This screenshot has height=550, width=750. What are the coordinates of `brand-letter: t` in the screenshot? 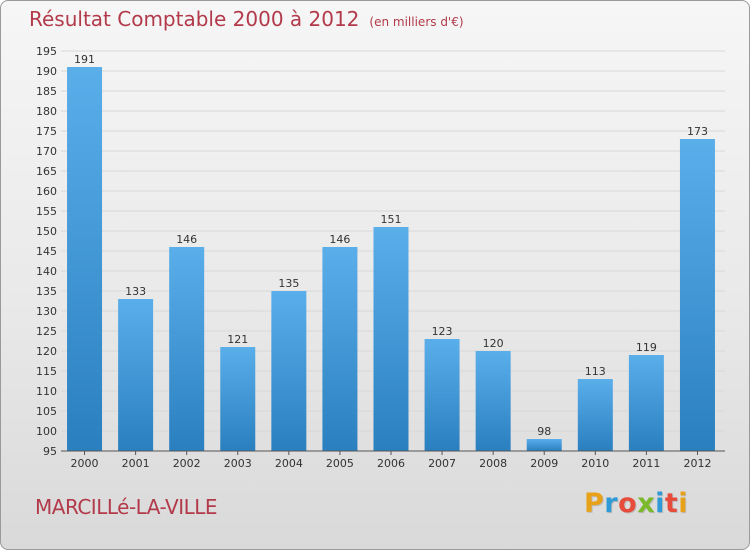 It's located at (671, 503).